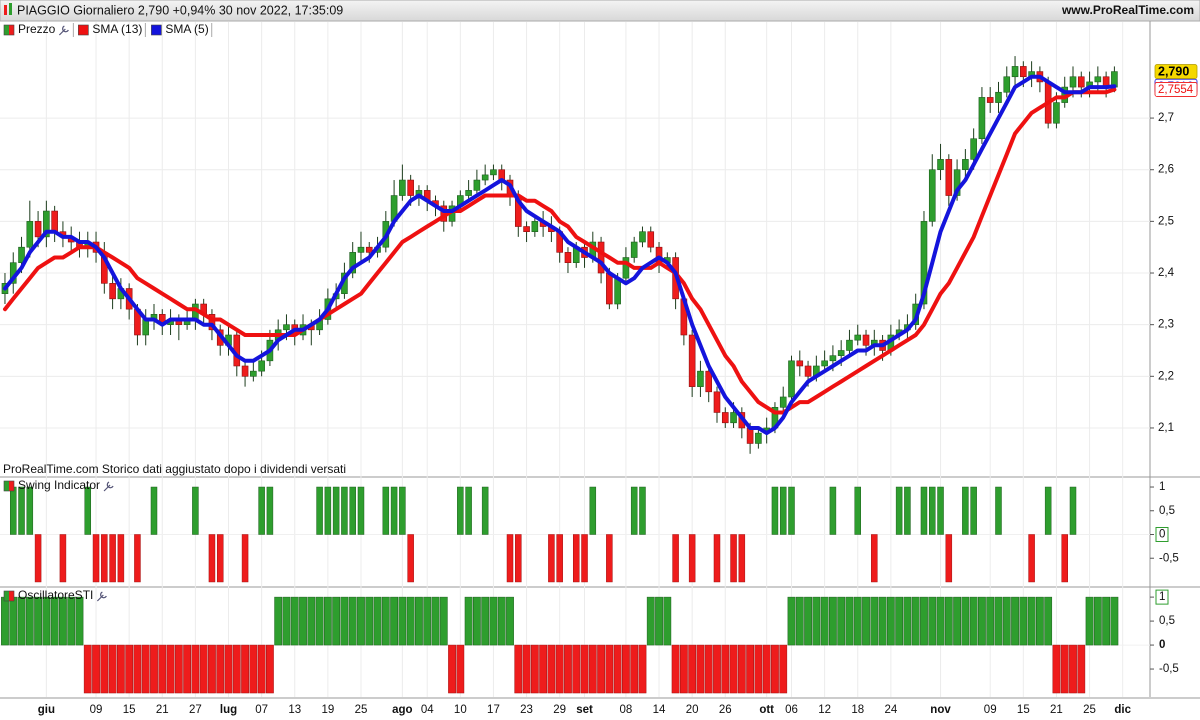  Describe the element at coordinates (37, 29) in the screenshot. I see `legend-label: Prezzo` at that location.